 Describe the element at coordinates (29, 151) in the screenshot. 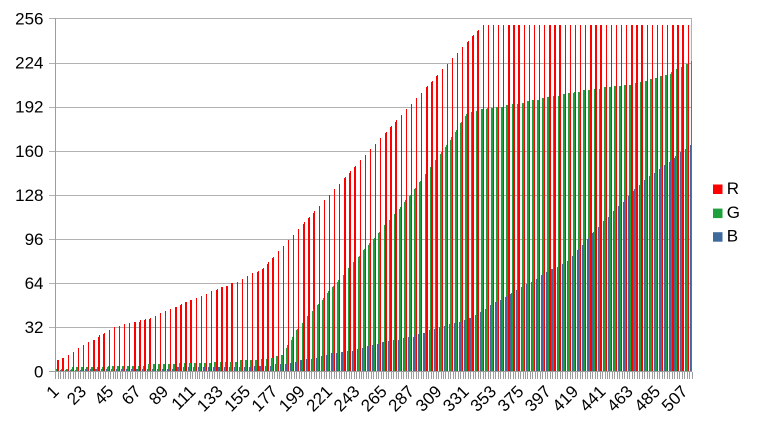

I see `svg-text: 160` at that location.